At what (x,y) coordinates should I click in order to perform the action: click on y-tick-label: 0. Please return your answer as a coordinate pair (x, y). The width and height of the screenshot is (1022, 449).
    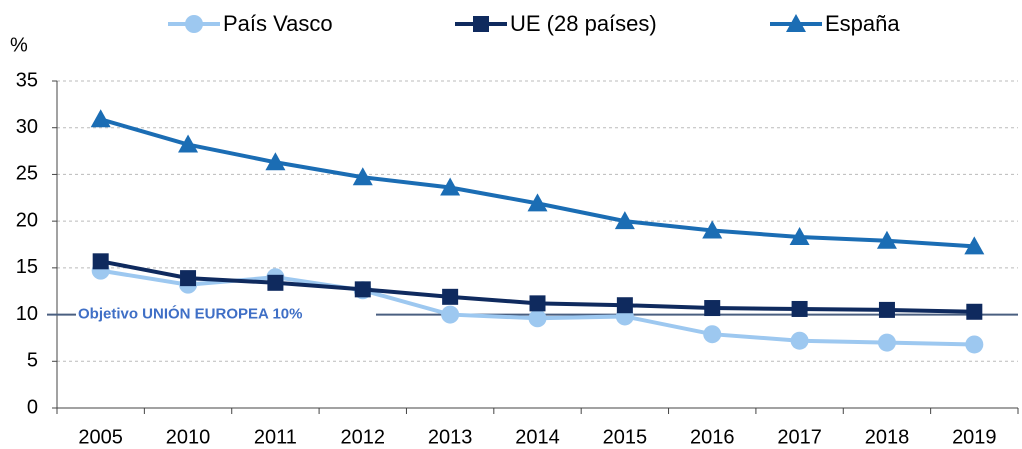
    Looking at the image, I should click on (32, 407).